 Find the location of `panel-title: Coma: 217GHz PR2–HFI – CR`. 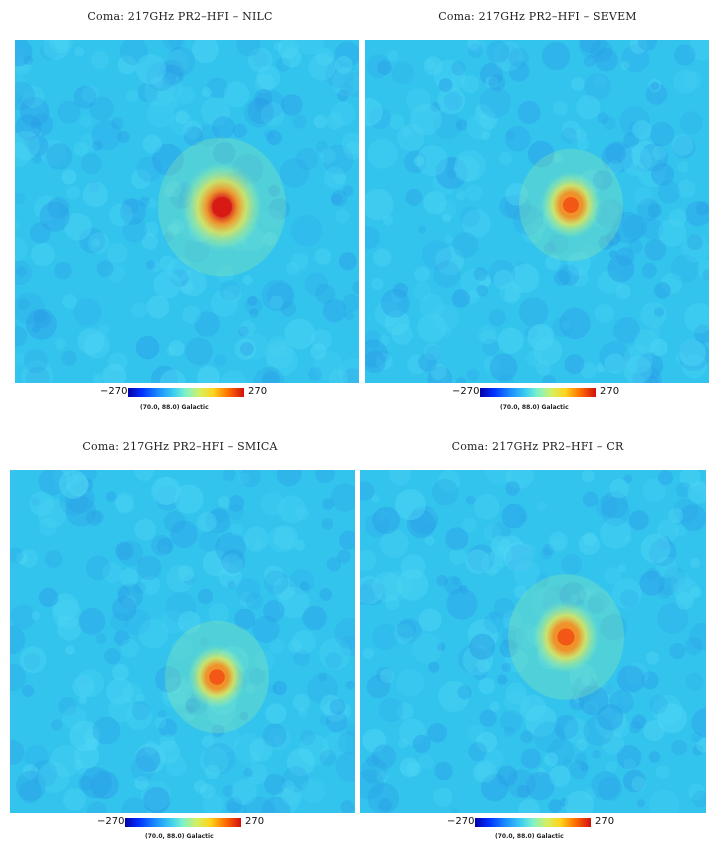

panel-title: Coma: 217GHz PR2–HFI – CR is located at coordinates (537, 446).